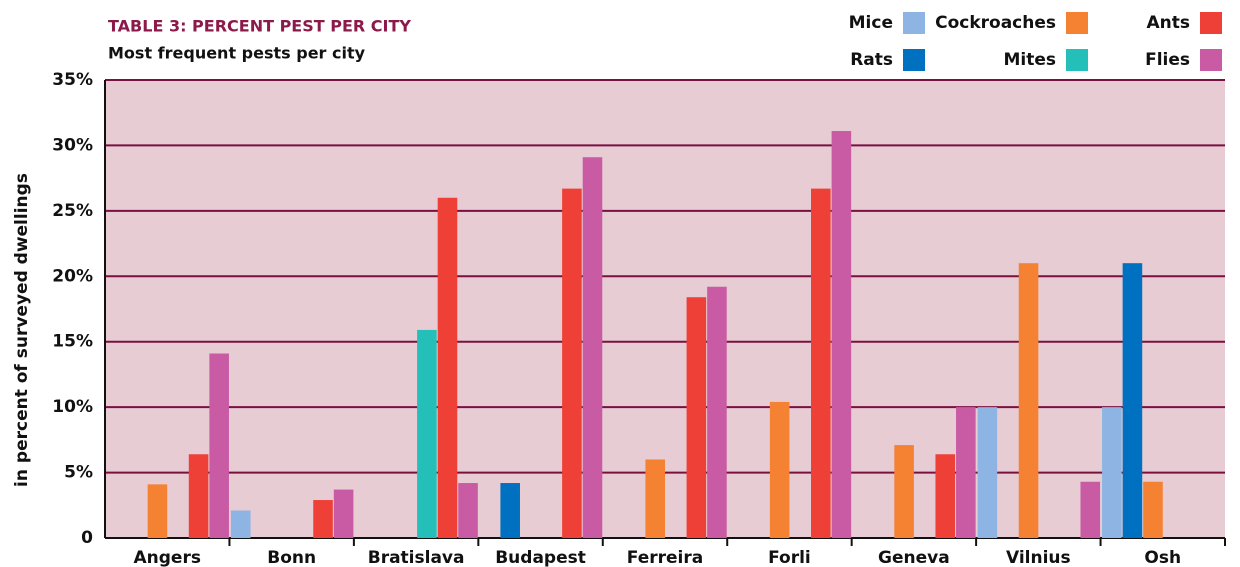  I want to click on legend-label: Mites, so click(1029, 60).